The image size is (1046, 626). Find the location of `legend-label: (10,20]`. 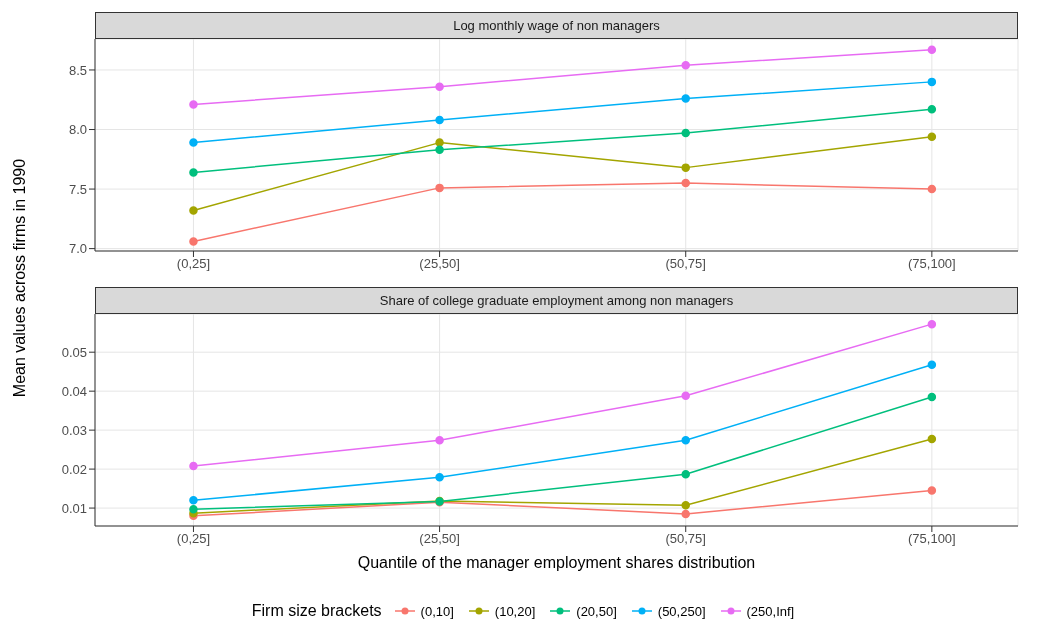

legend-label: (10,20] is located at coordinates (515, 611).